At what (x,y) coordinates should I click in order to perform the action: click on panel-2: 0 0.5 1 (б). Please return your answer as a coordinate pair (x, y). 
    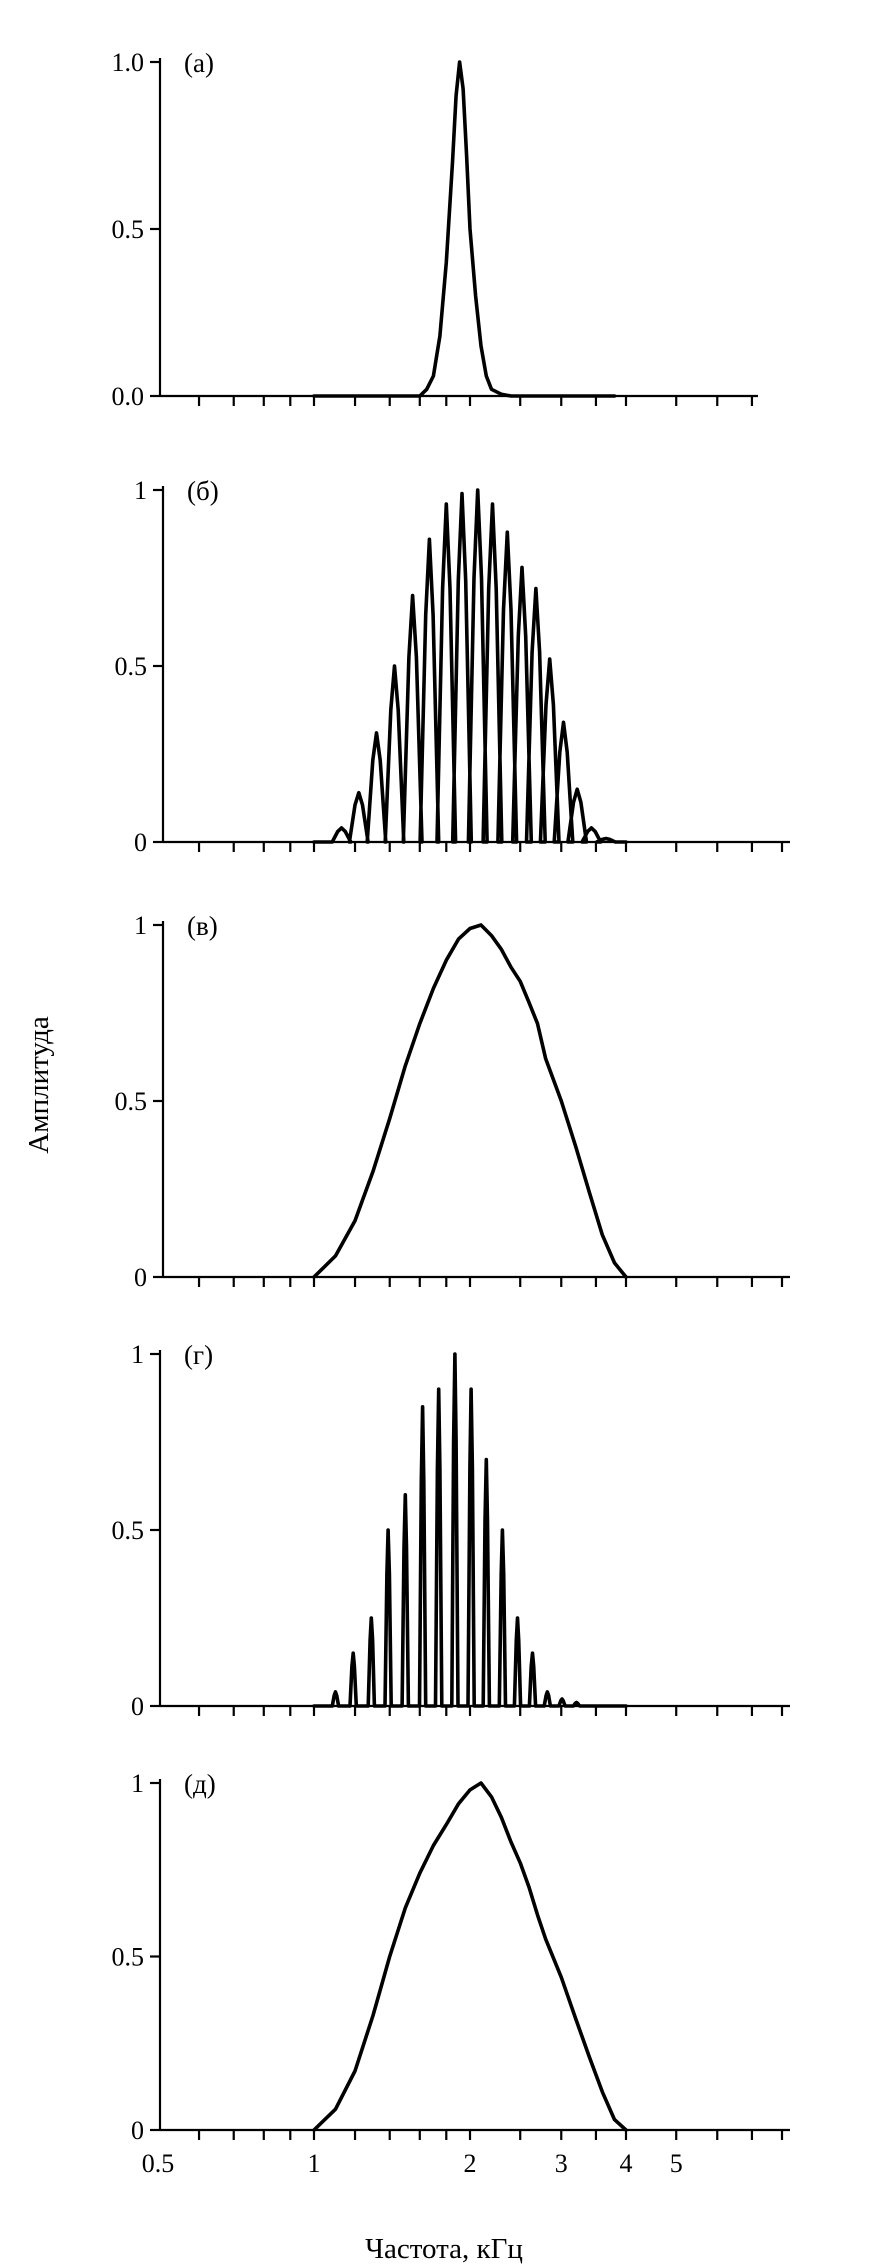
    Looking at the image, I should click on (452, 666).